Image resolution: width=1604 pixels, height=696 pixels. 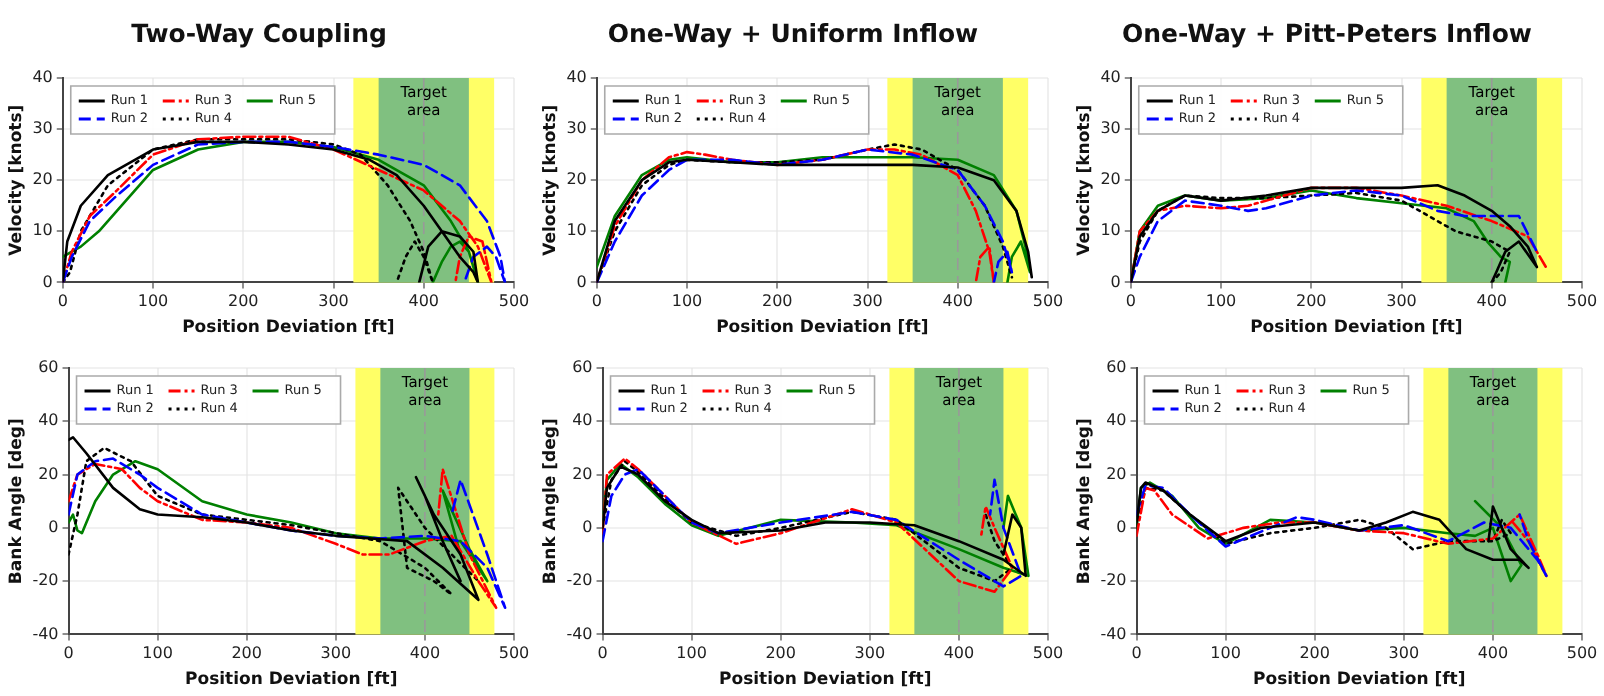 What do you see at coordinates (793, 32) in the screenshot?
I see `chart-title: One-Way + Uniform Inflow` at bounding box center [793, 32].